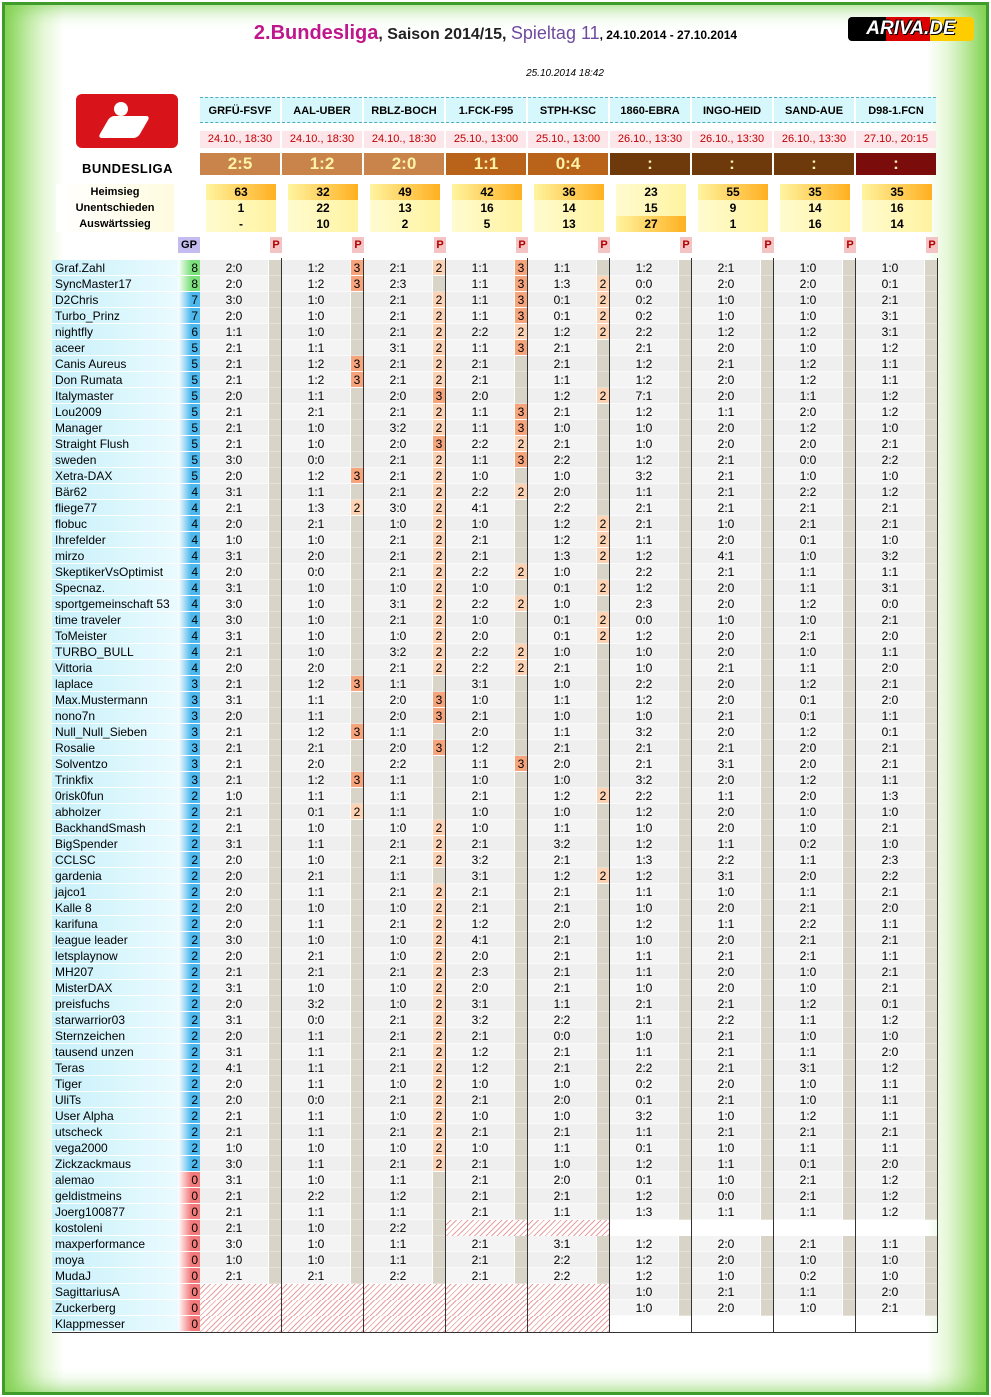 The width and height of the screenshot is (991, 1397). I want to click on player-name: MudaJ, so click(115, 1276).